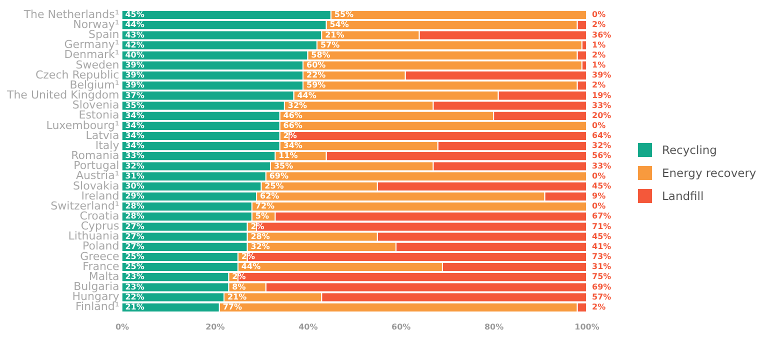  I want to click on data-label: 8%, so click(239, 287).